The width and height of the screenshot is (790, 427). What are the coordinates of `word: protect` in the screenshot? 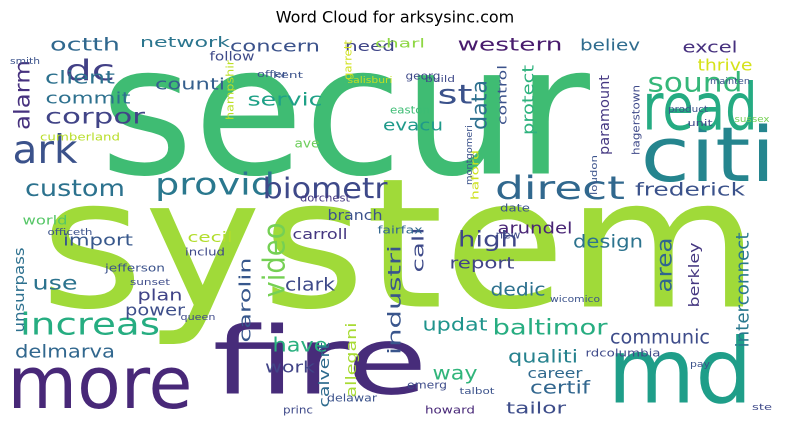 It's located at (528, 100).